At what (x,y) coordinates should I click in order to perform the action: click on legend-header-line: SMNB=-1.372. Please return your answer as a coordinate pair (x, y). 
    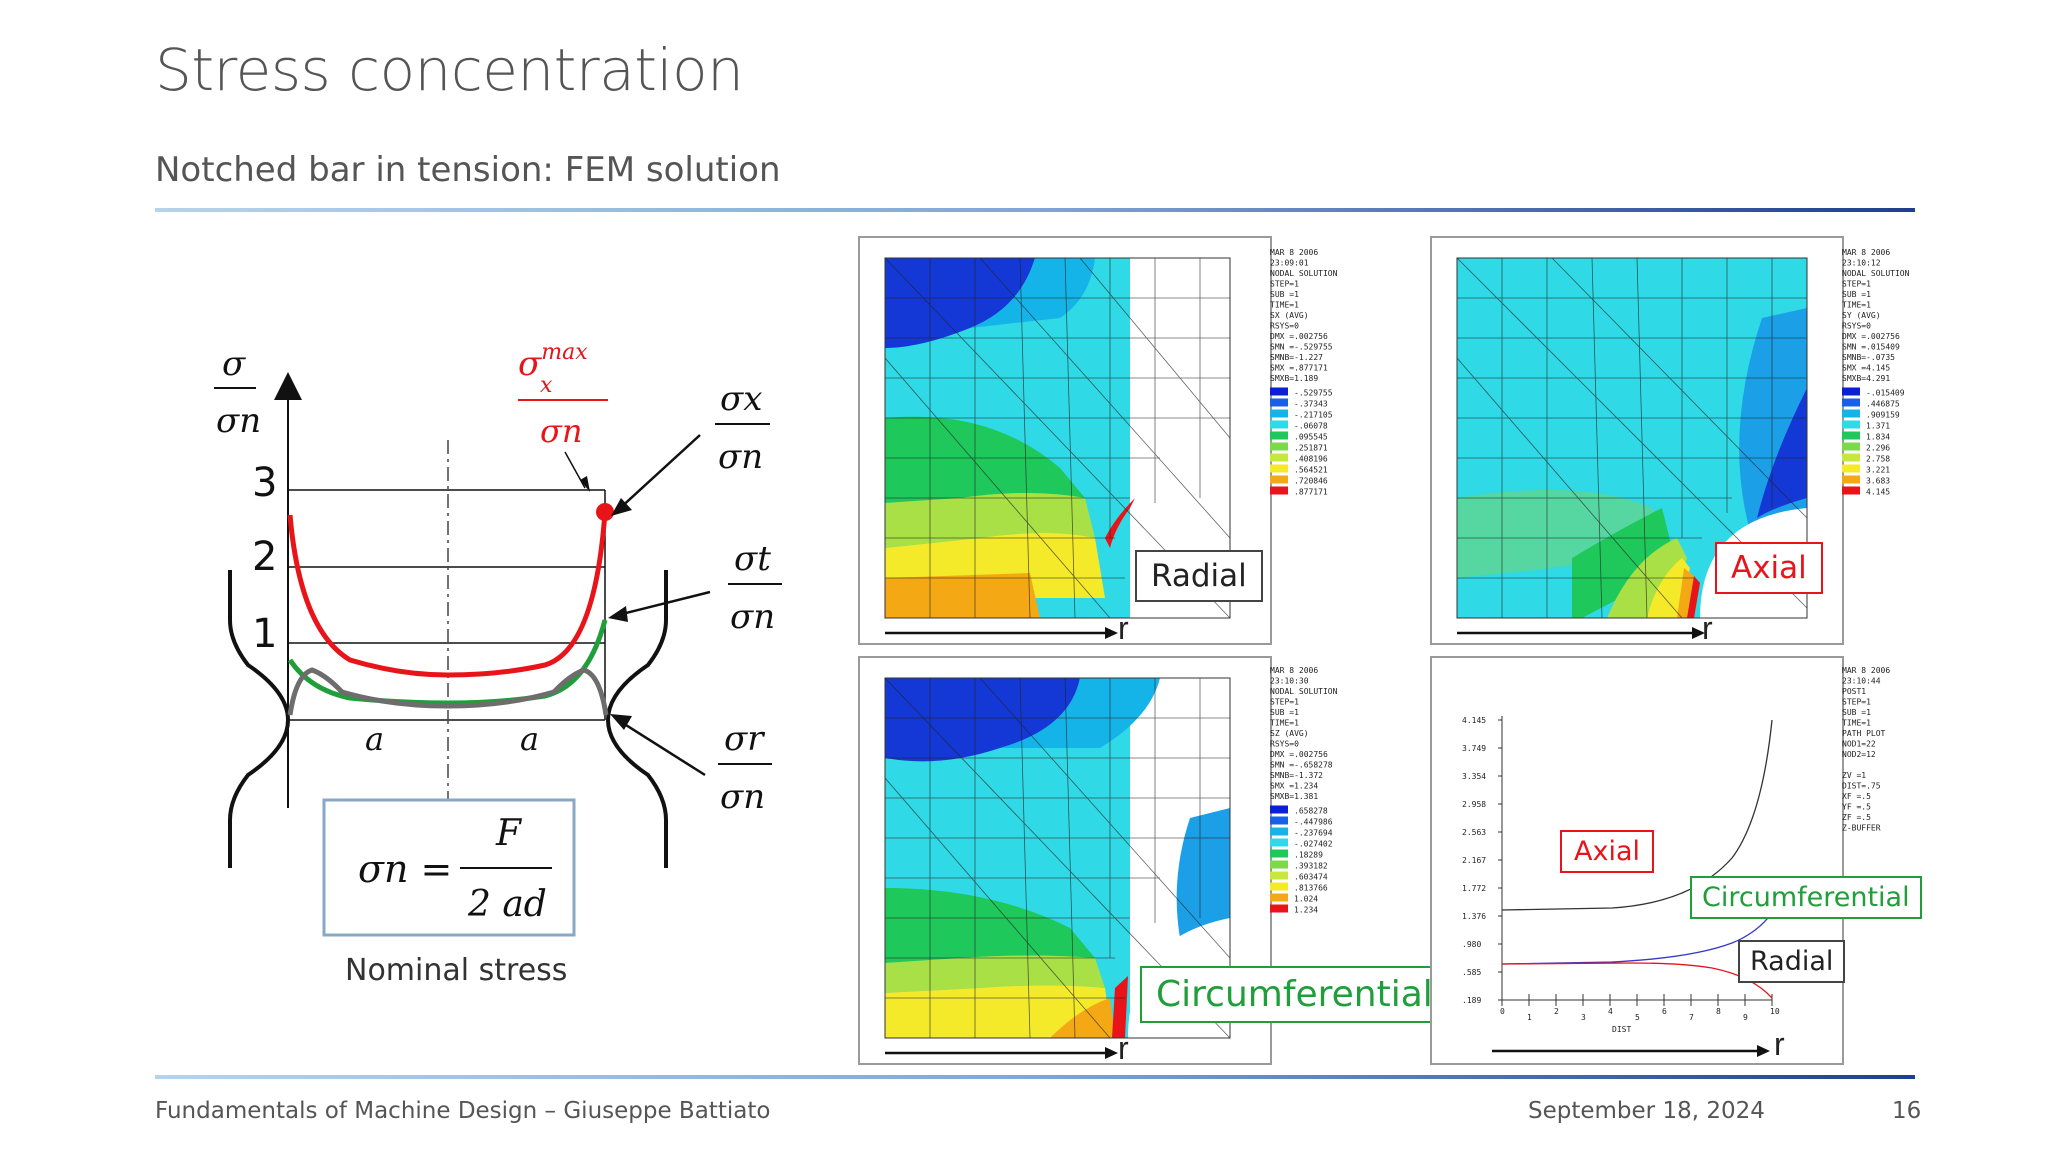
    Looking at the image, I should click on (1296, 775).